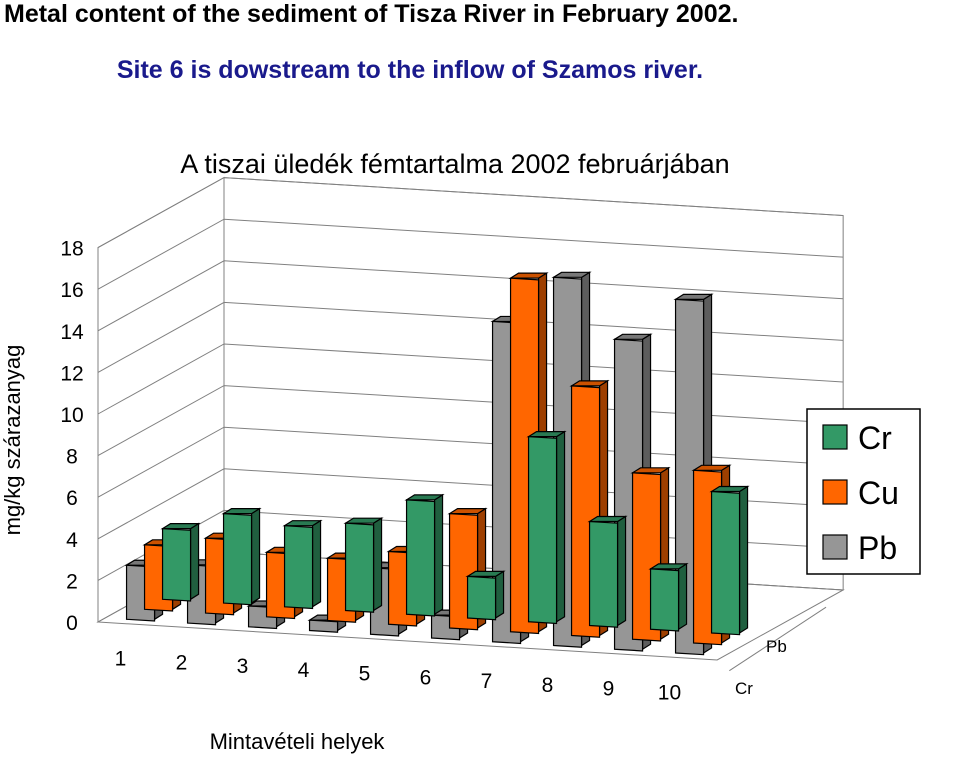  Describe the element at coordinates (548, 685) in the screenshot. I see `x-tick-label: 8` at that location.